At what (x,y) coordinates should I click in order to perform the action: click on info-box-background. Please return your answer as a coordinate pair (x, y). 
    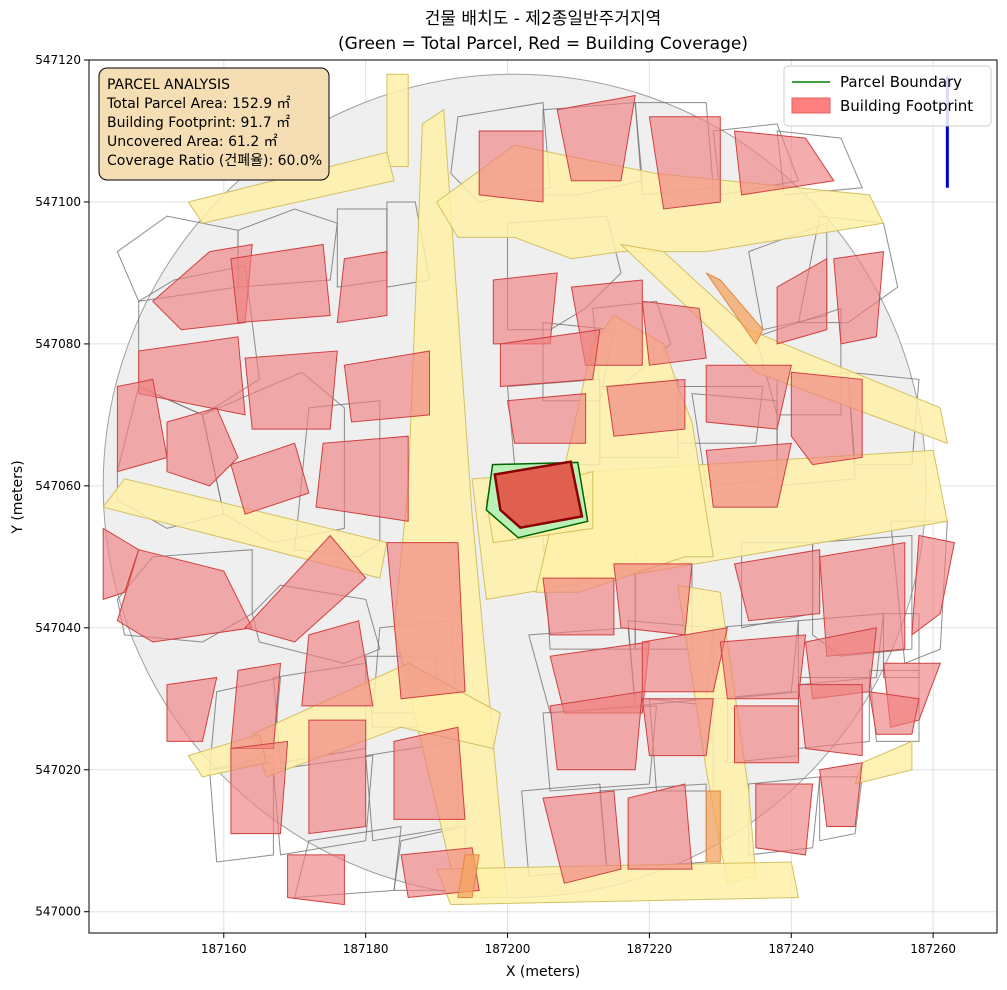
    Looking at the image, I should click on (214, 124).